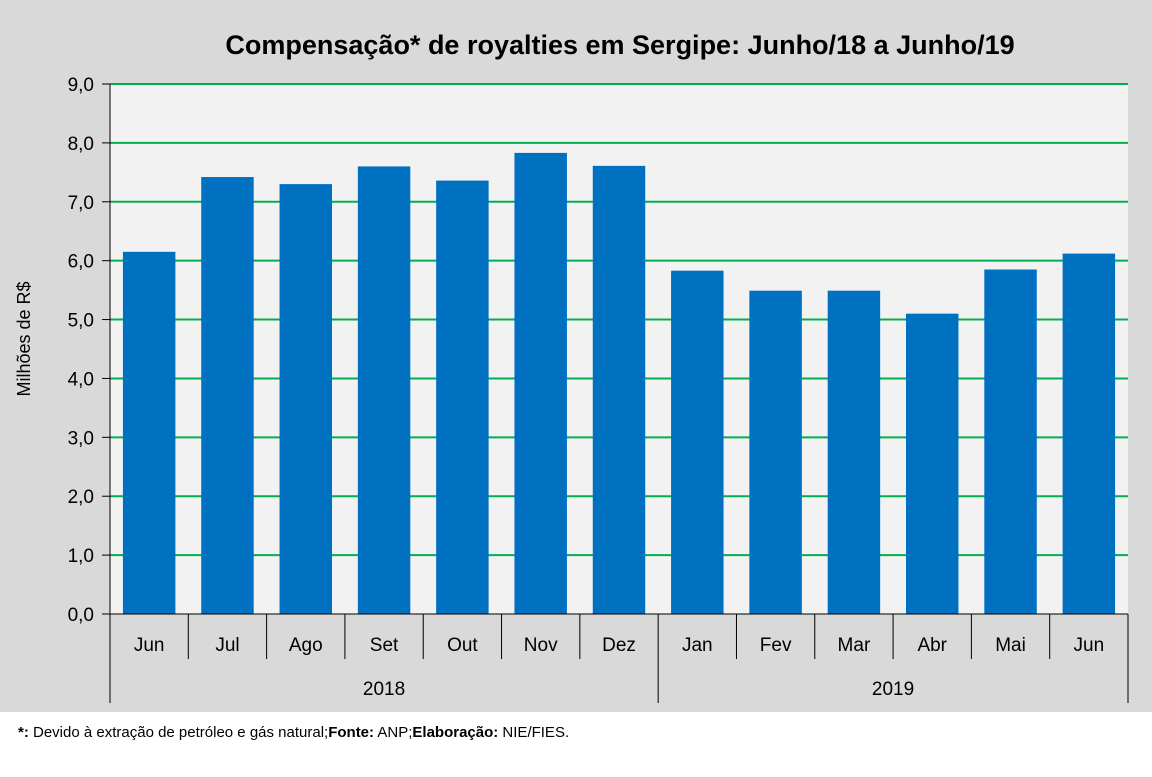 This screenshot has height=777, width=1152. Describe the element at coordinates (81, 321) in the screenshot. I see `y-tick-label: 5,0` at that location.